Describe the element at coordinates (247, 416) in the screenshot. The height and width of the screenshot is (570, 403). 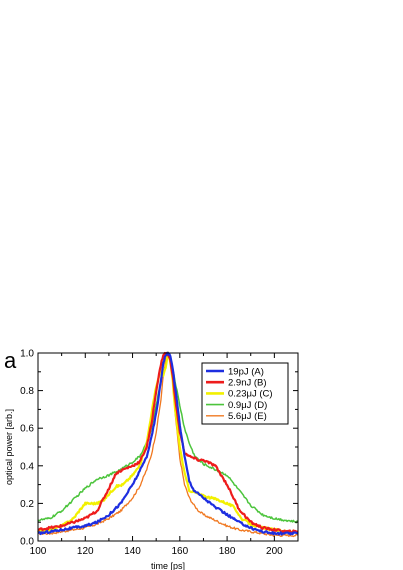
I see `legend-label: 5.6μJ (E)` at that location.